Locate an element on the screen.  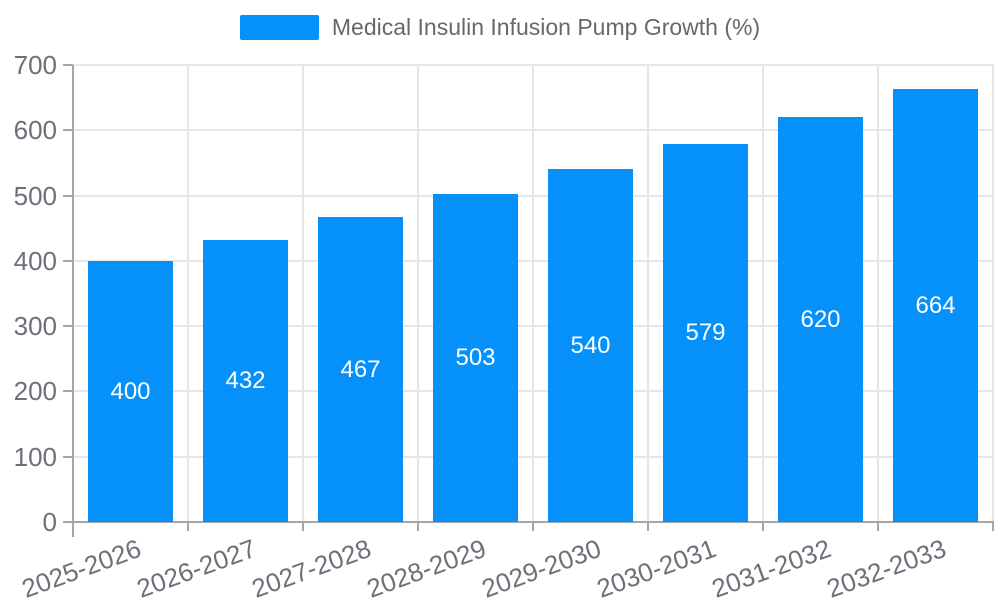
bar-value-label: 432 is located at coordinates (245, 380).